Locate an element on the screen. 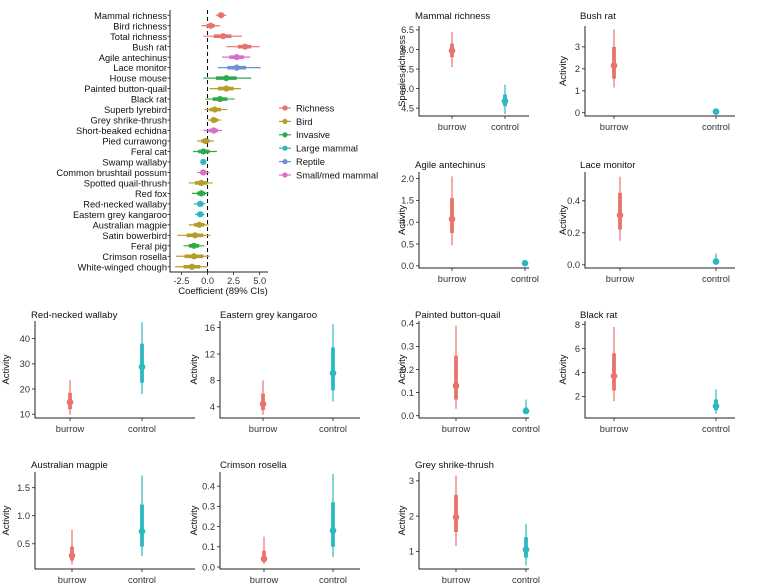  forest-row-label-bush-rat: Bush rat is located at coordinates (149, 47).